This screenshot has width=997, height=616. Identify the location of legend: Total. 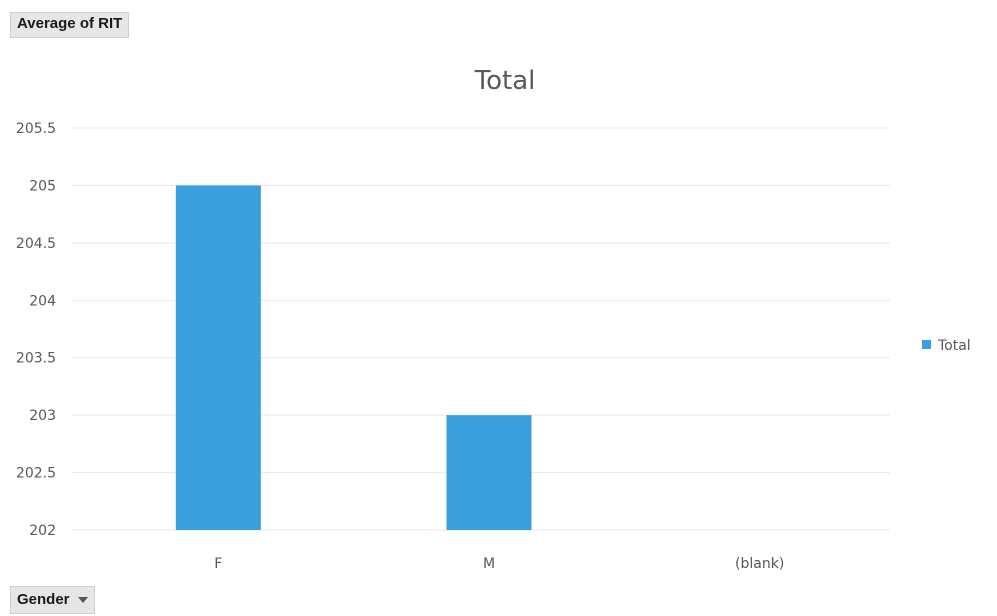
(946, 346).